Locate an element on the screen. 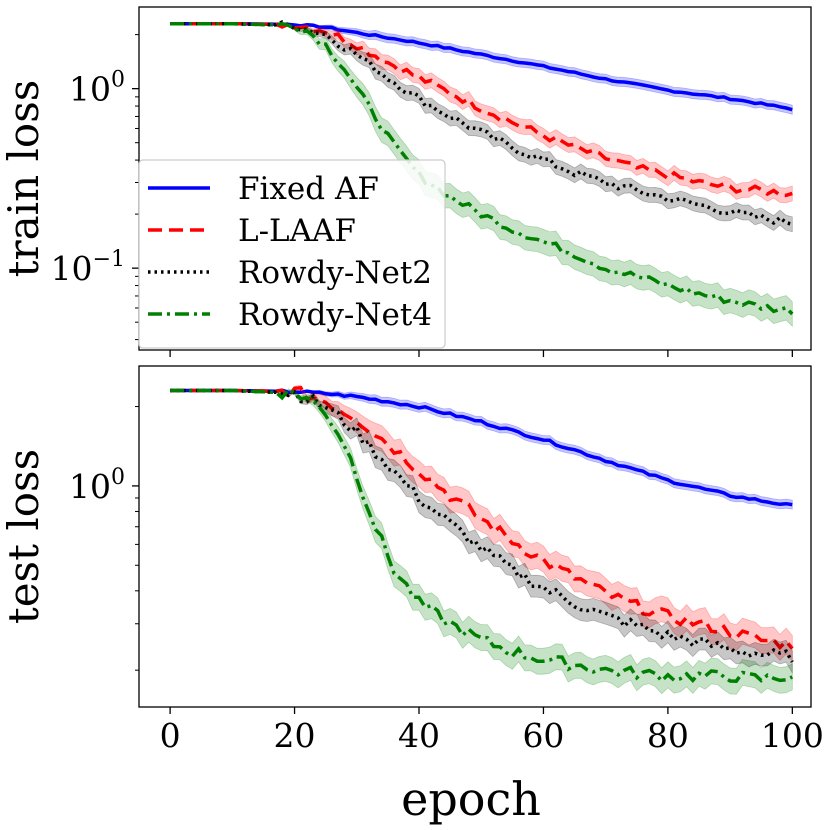  legend-label-l-laaf: L-LAAF is located at coordinates (297, 231).